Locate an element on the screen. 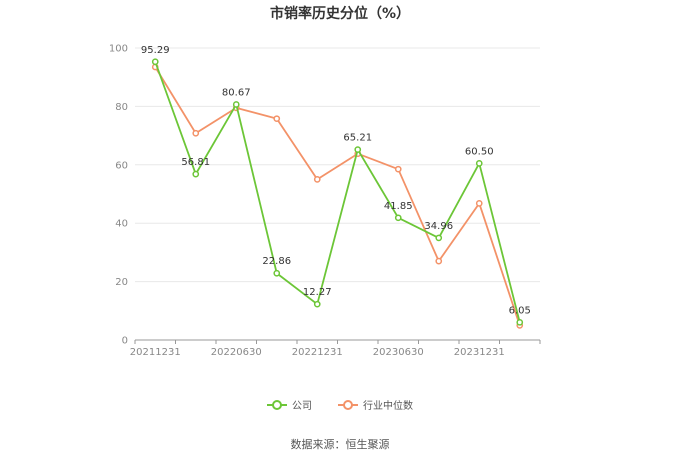  legend-industry-marker-icon is located at coordinates (348, 404).